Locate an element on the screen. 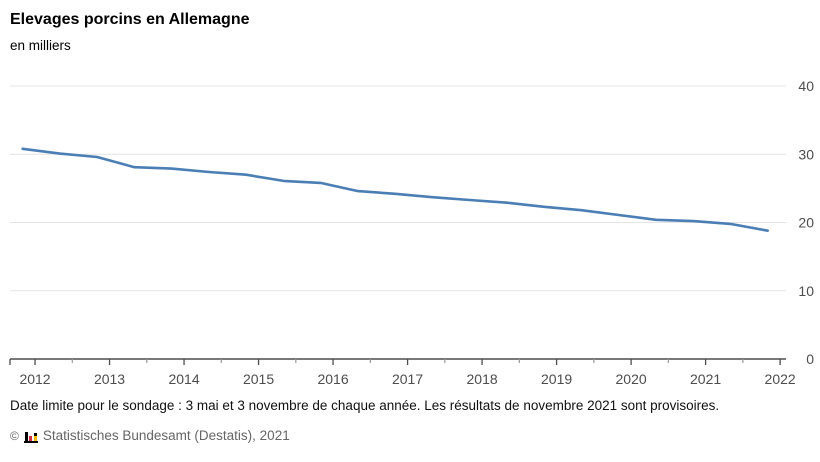 This screenshot has height=462, width=820. x-axis-tick-label: 2017 is located at coordinates (407, 379).